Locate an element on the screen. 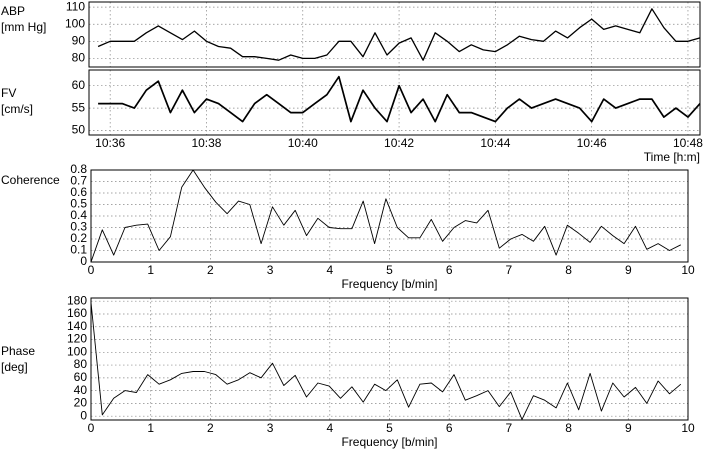 This screenshot has height=450, width=705. y-tick-label: 50 is located at coordinates (79, 130).